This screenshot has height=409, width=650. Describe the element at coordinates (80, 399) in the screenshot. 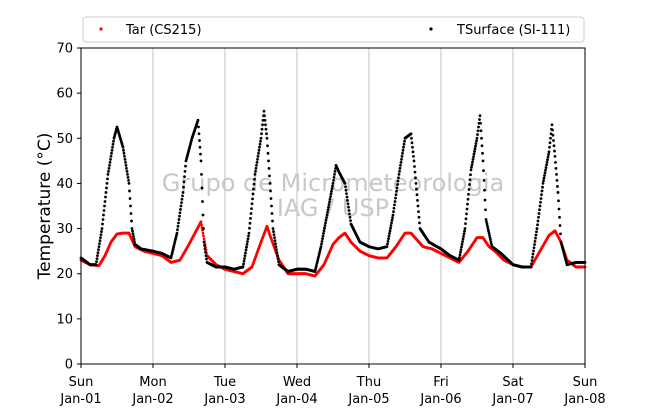

I see `x-tick-label-date: Jan-01` at that location.